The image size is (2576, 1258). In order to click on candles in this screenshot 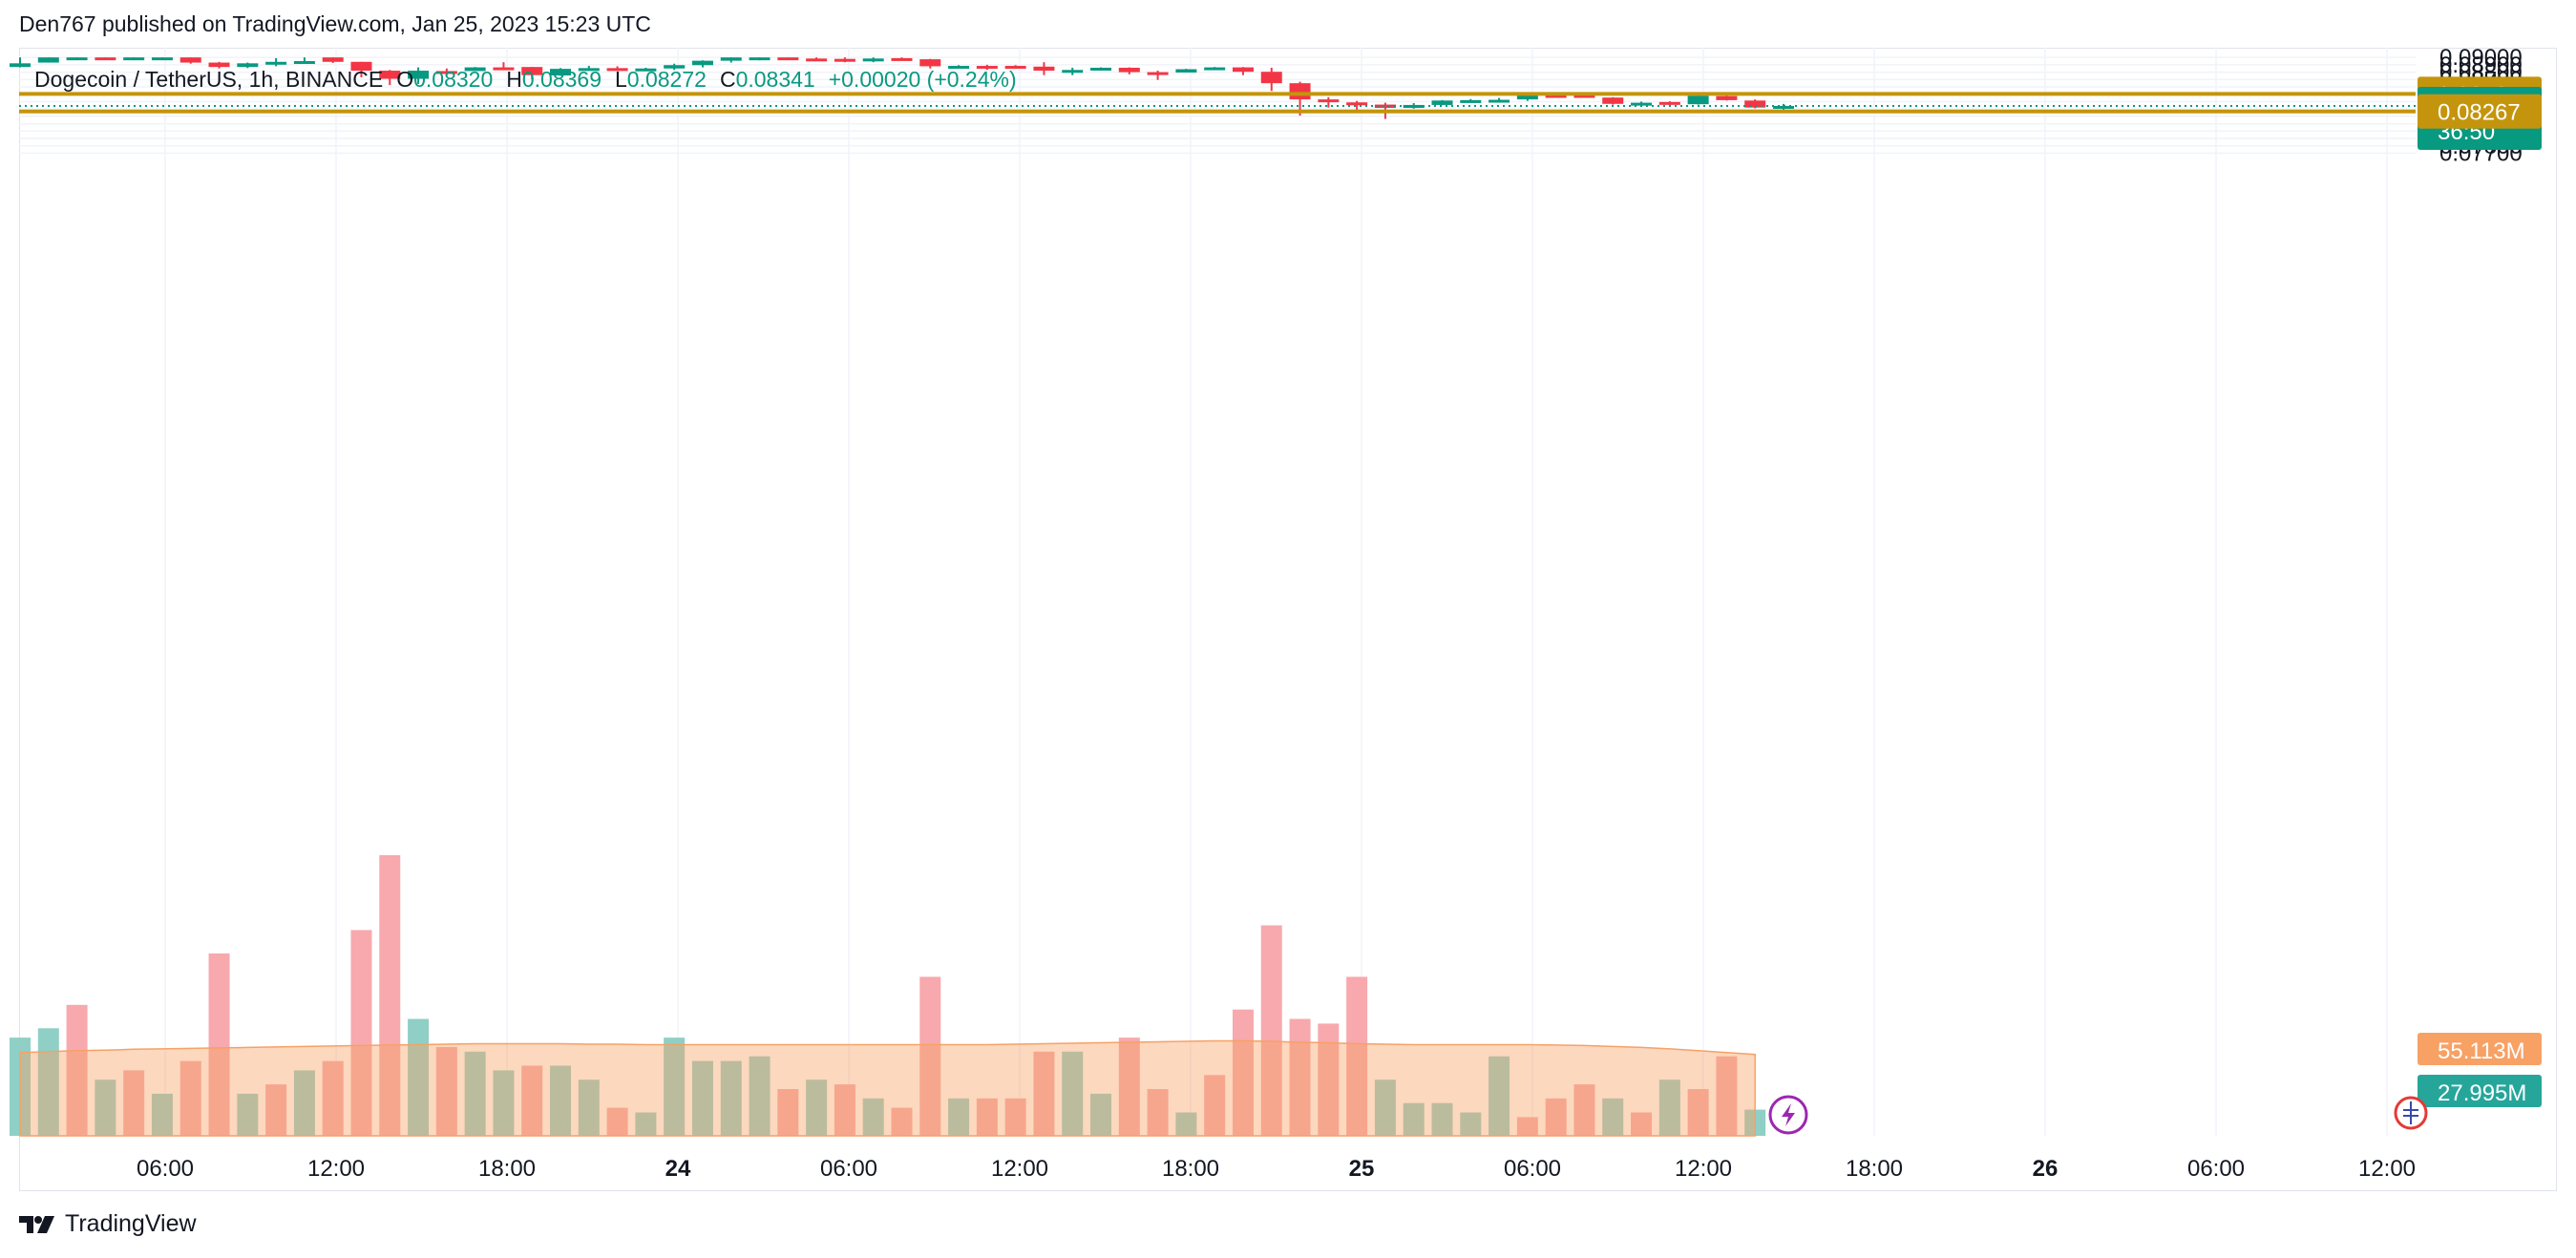, I will do `click(902, 88)`.